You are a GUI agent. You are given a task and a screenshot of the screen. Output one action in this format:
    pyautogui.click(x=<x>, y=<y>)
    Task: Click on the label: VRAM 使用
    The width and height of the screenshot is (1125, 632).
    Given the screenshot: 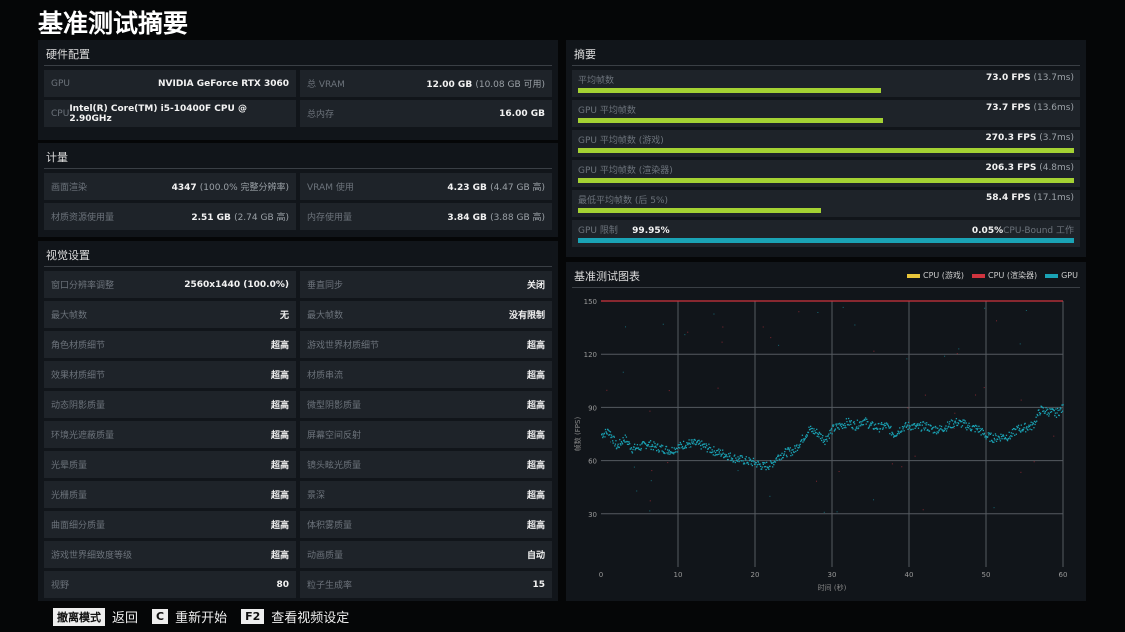 What is the action you would take?
    pyautogui.click(x=330, y=188)
    